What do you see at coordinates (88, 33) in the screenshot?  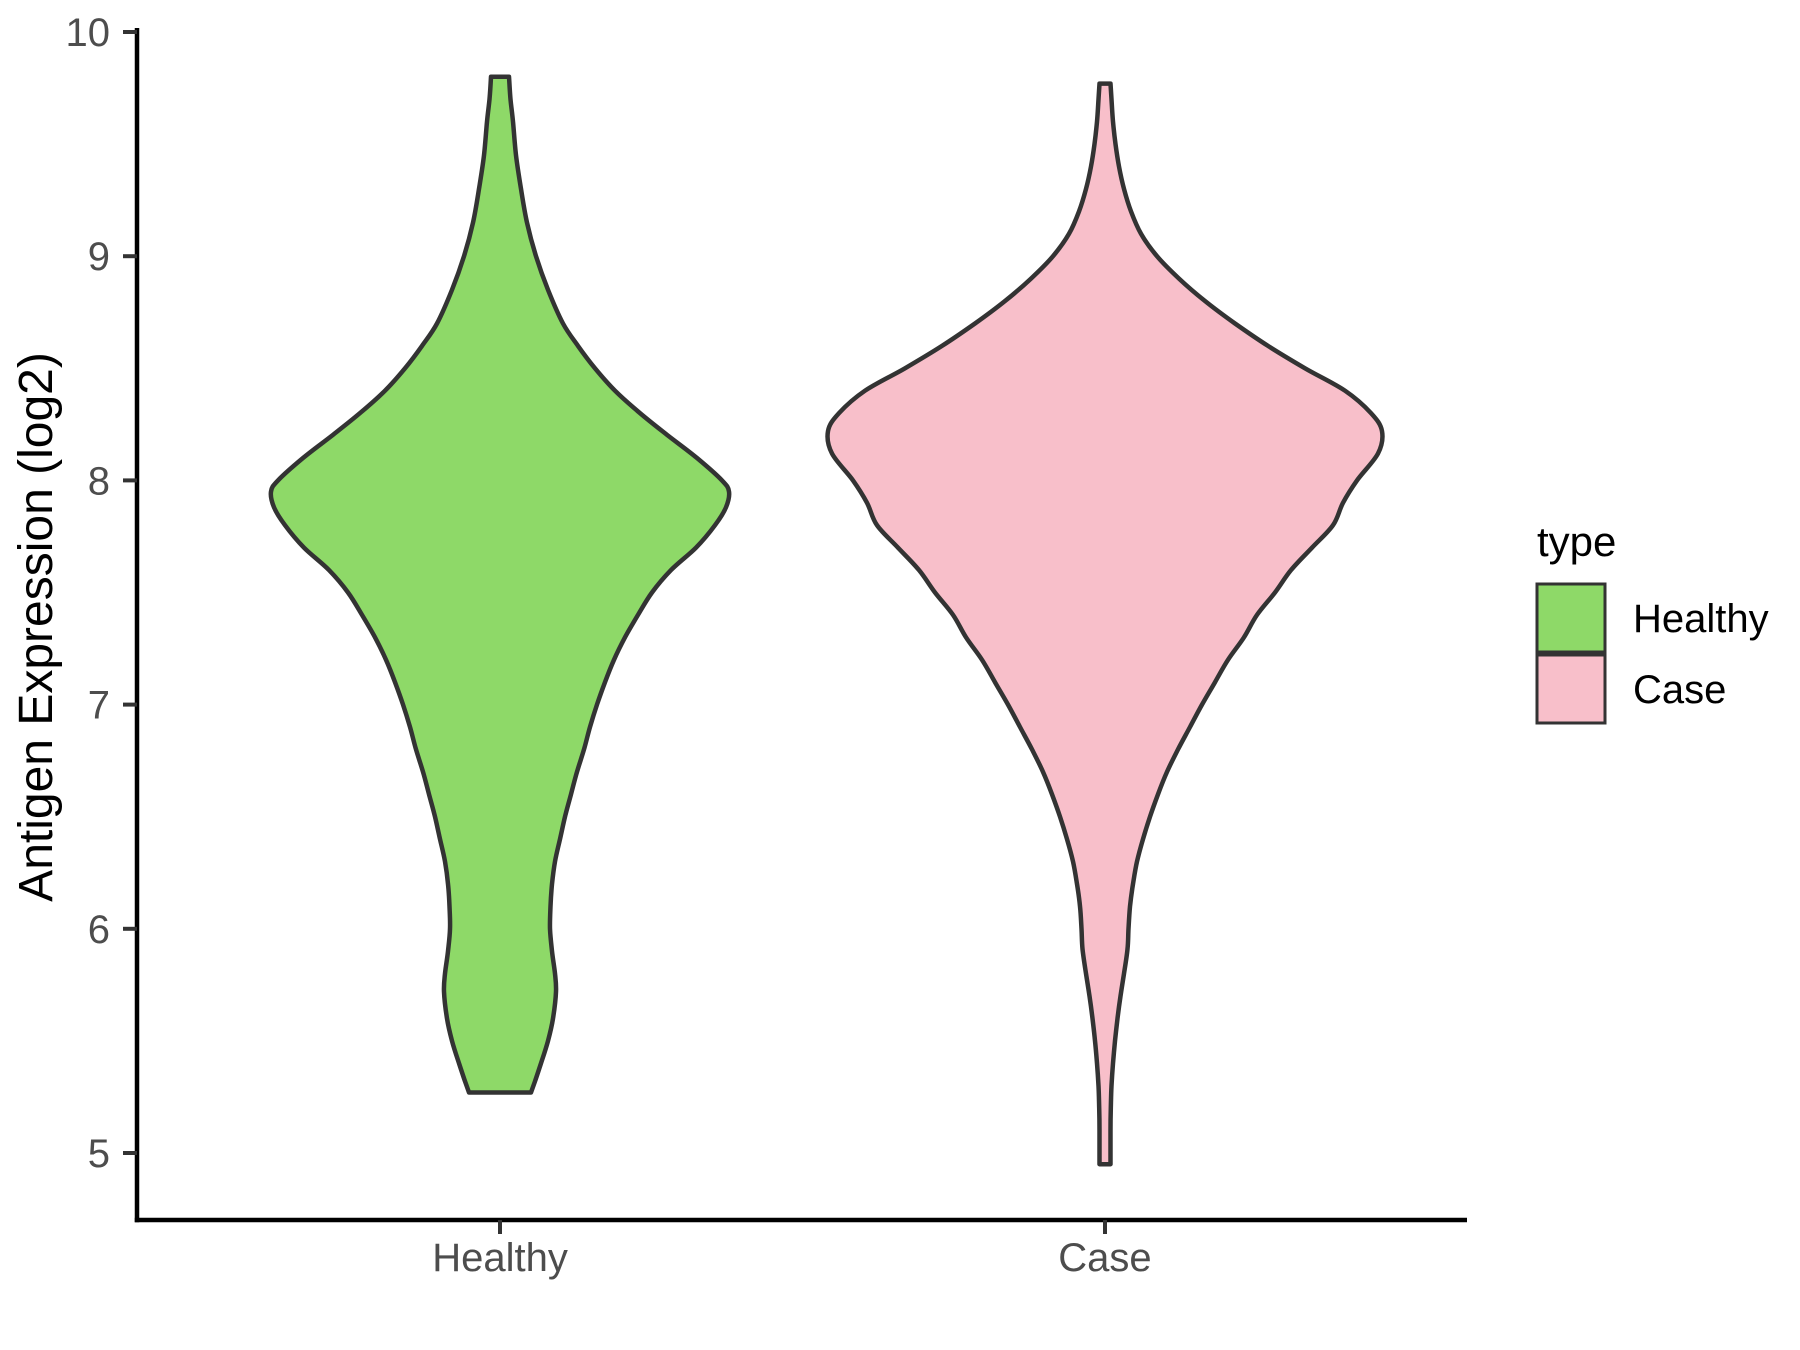 I see `y-tick-label-10: 10` at bounding box center [88, 33].